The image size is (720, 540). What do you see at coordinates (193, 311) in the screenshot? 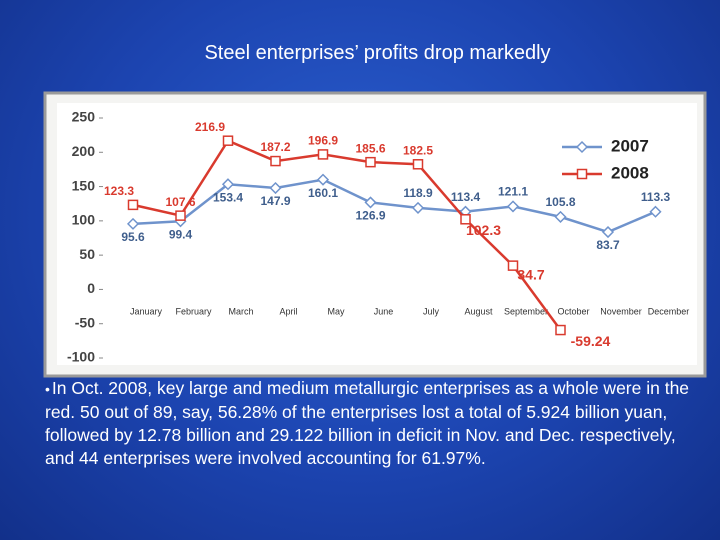
I see `x-tick-label: February` at bounding box center [193, 311].